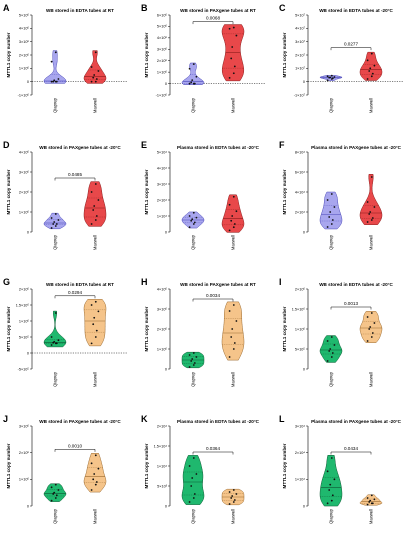 The height and width of the screenshot is (550, 415). Describe the element at coordinates (300, 95) in the screenshot. I see `y-tick-label: -1×10⁷` at that location.